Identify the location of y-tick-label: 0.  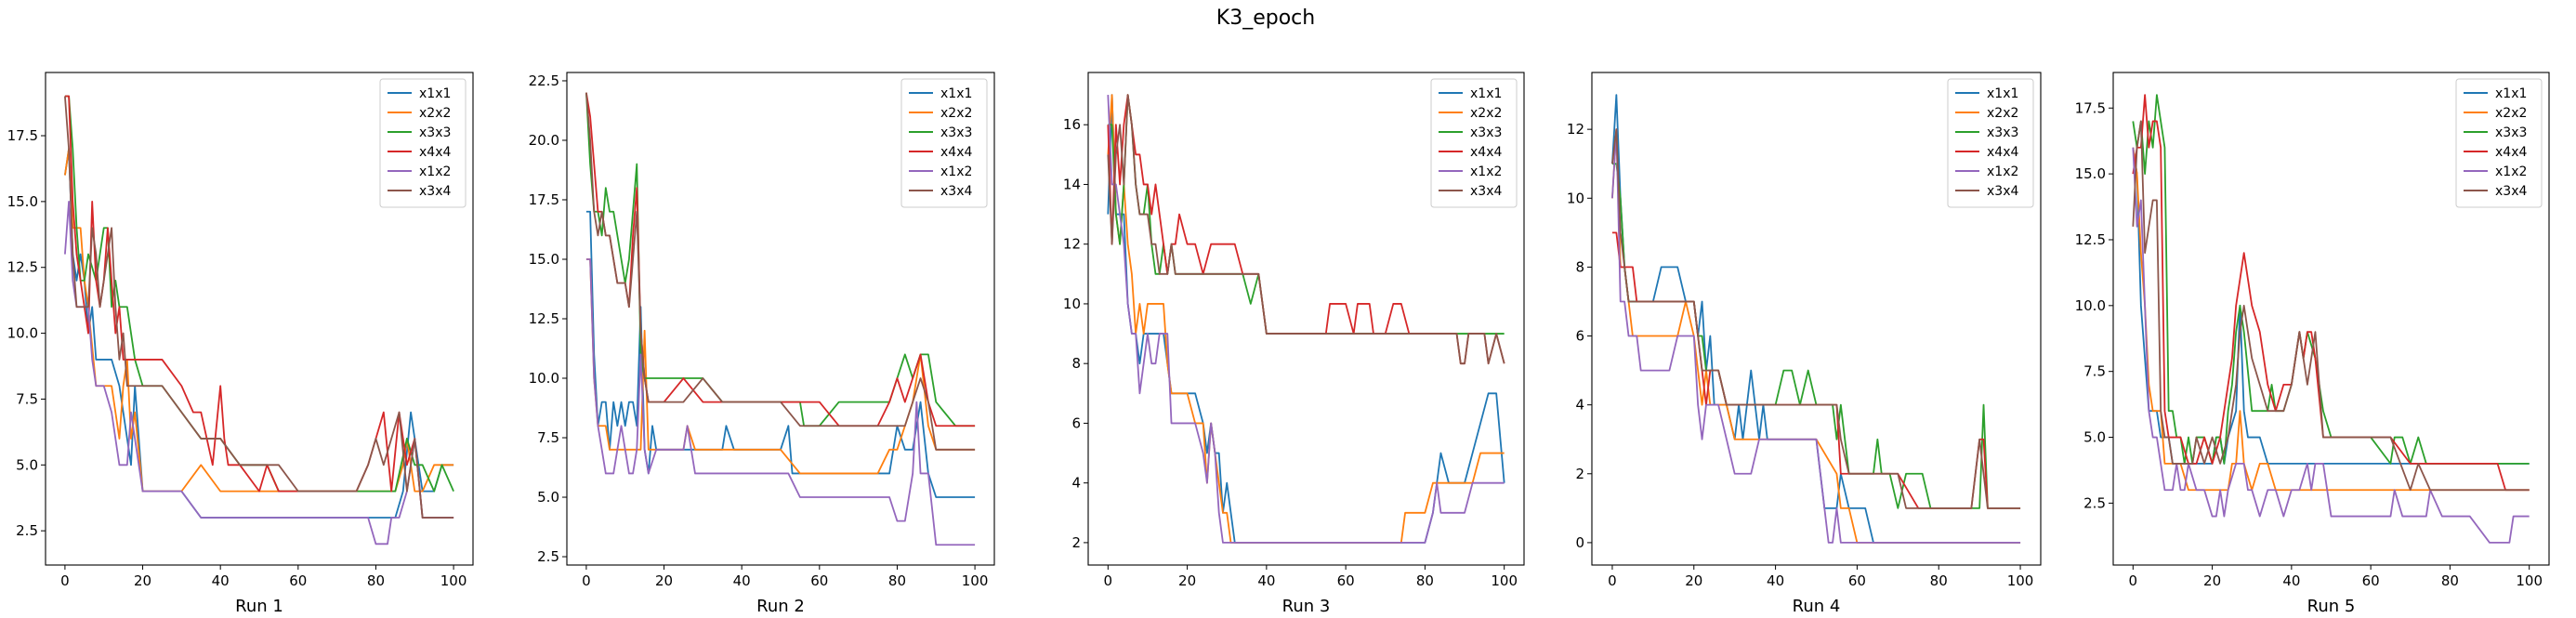
(1579, 542).